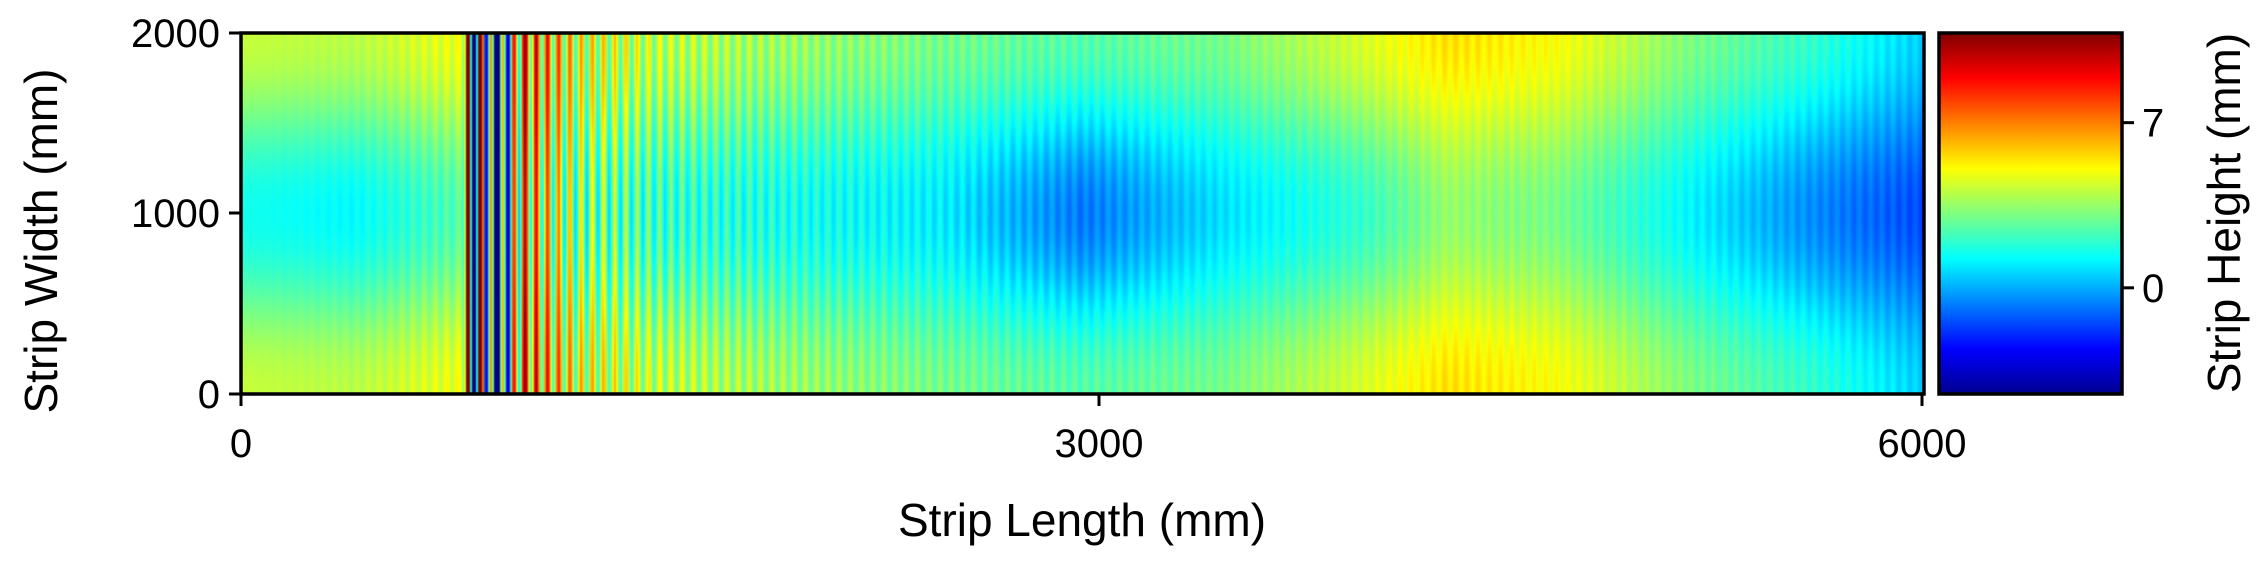 This screenshot has width=2263, height=563. I want to click on x-tick-label-6000: 6000, so click(1922, 444).